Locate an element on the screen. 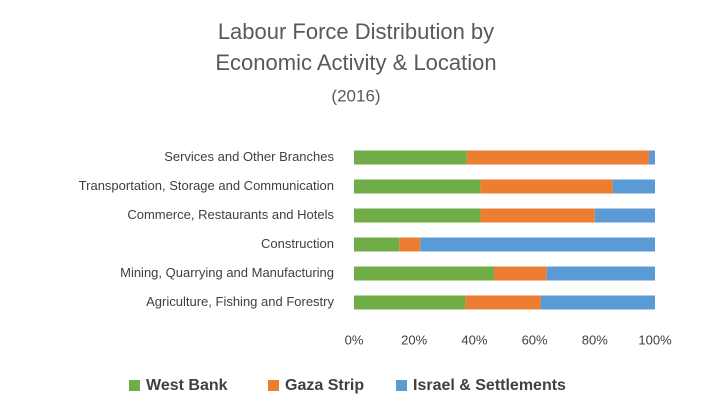 The image size is (712, 417). x-tick-label: 80% is located at coordinates (595, 339).